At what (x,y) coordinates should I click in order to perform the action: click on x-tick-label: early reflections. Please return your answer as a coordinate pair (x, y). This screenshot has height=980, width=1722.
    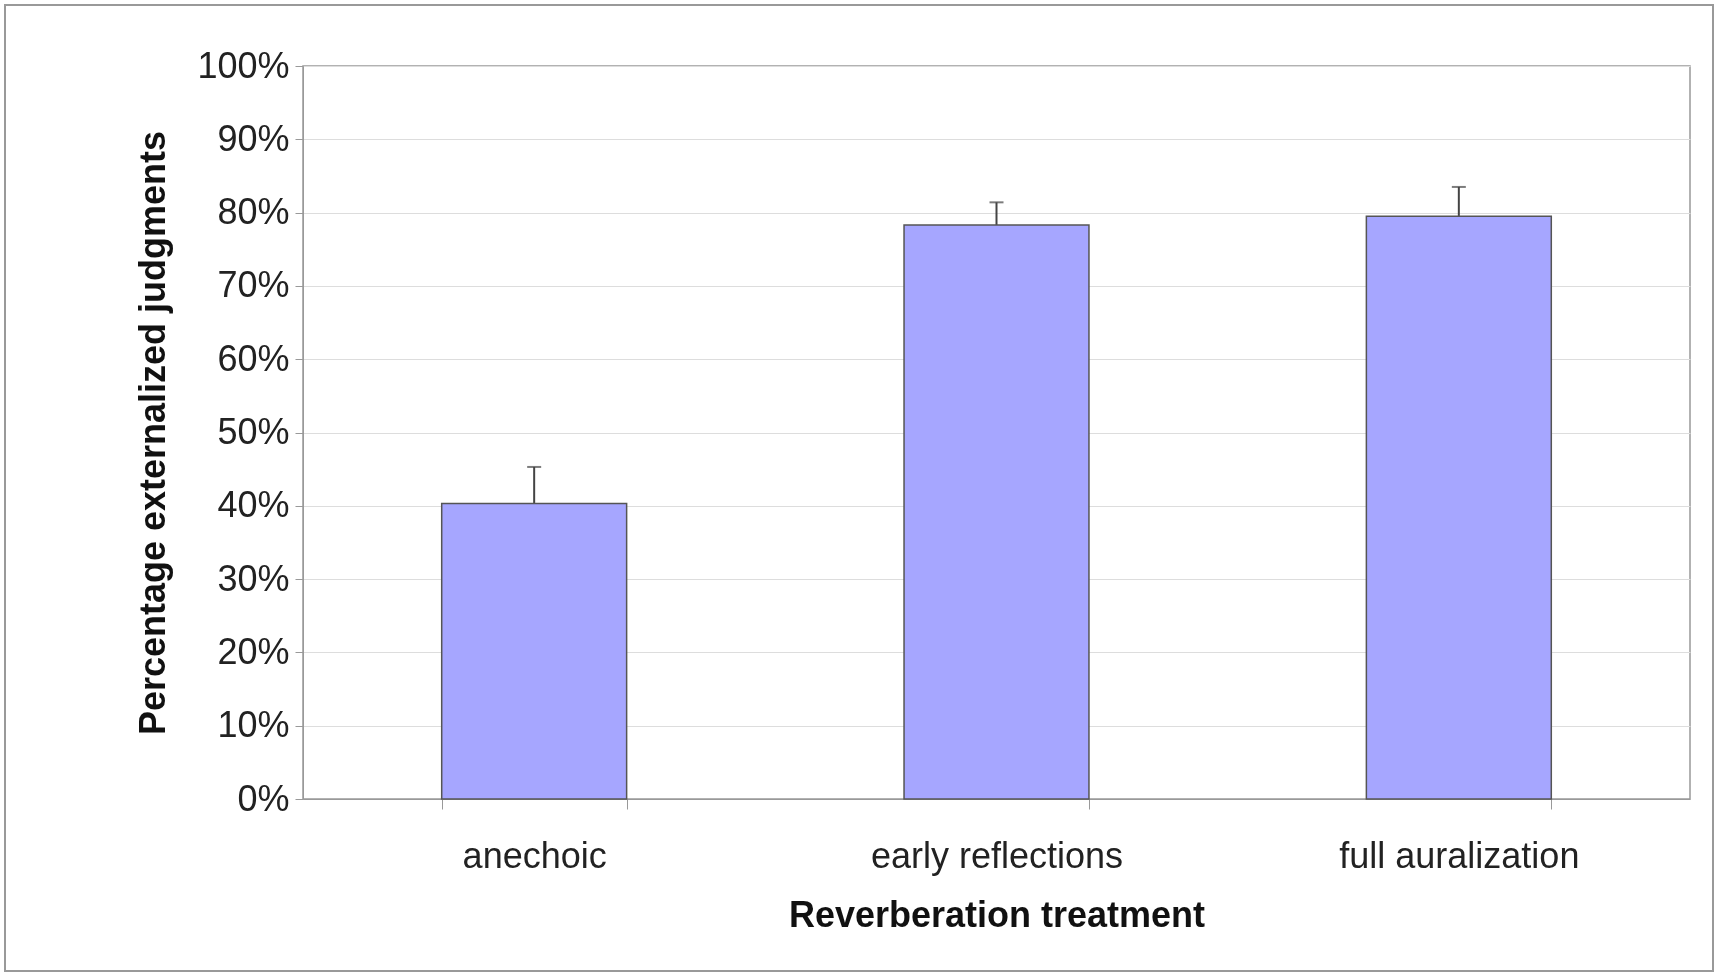
    Looking at the image, I should click on (997, 855).